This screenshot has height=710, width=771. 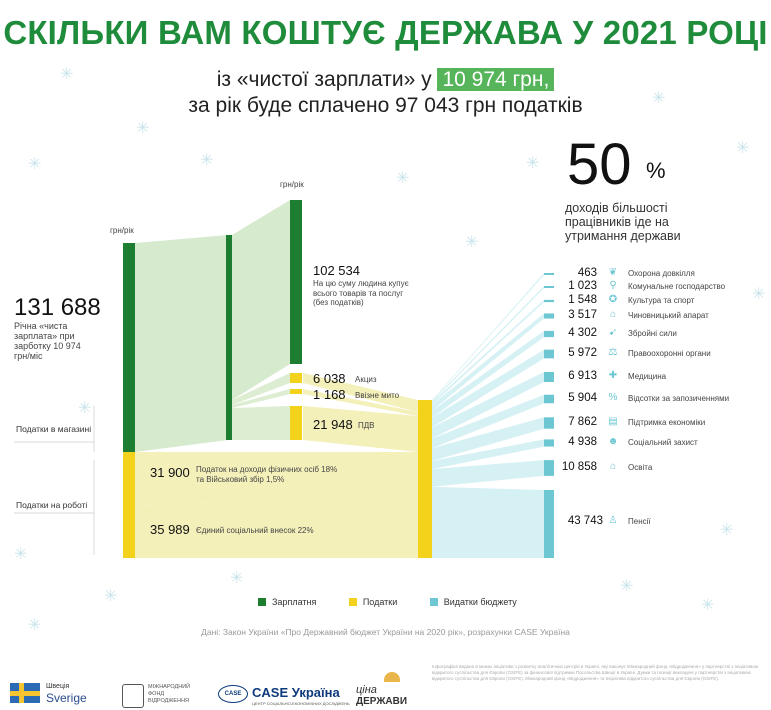 What do you see at coordinates (613, 520) in the screenshot?
I see `pensioner-icon: ♙` at bounding box center [613, 520].